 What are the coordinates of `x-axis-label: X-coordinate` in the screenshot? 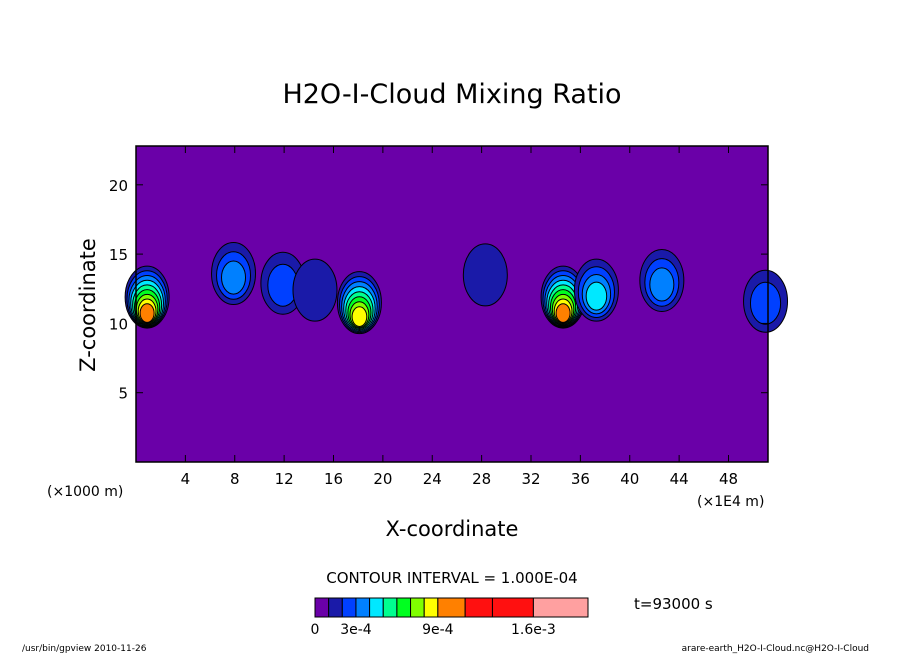 It's located at (452, 529).